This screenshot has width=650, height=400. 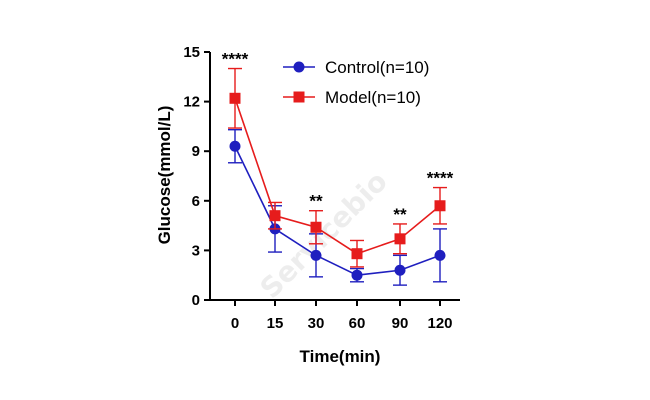 I want to click on x-tick-label: 120, so click(x=439, y=323).